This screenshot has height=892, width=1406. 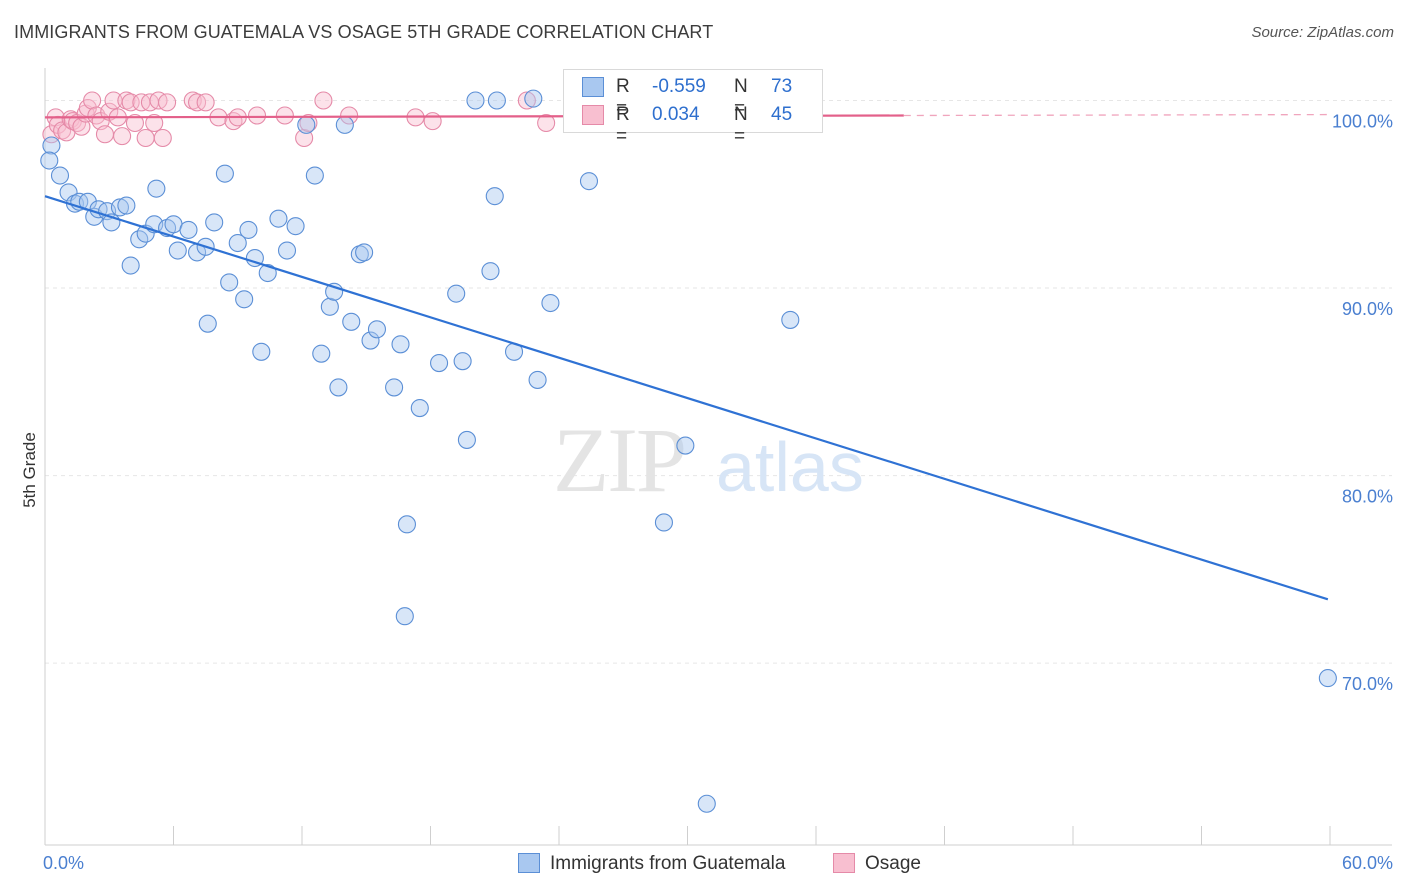 What do you see at coordinates (893, 863) in the screenshot?
I see `bottom-legend-label: Osage` at bounding box center [893, 863].